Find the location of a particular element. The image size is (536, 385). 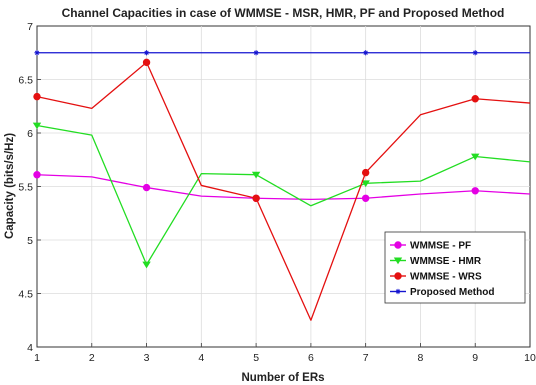

y-tick-label: 4.5 is located at coordinates (25, 295).